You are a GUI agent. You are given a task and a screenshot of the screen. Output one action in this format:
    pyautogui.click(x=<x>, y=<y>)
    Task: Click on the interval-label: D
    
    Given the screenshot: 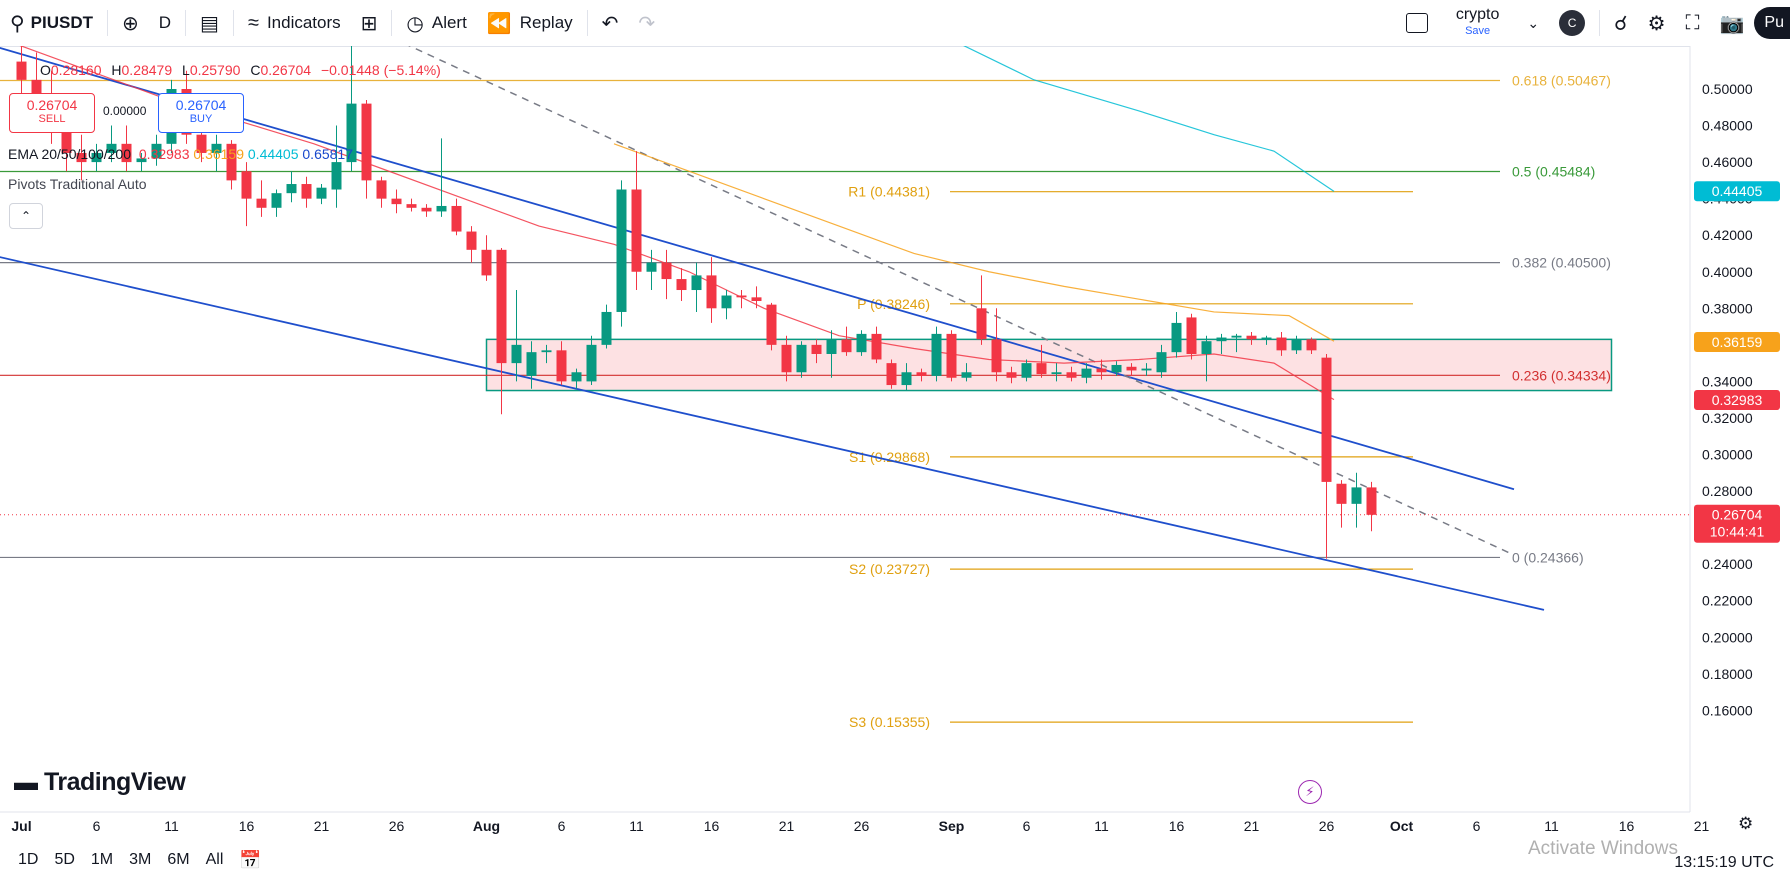 What is the action you would take?
    pyautogui.click(x=165, y=22)
    